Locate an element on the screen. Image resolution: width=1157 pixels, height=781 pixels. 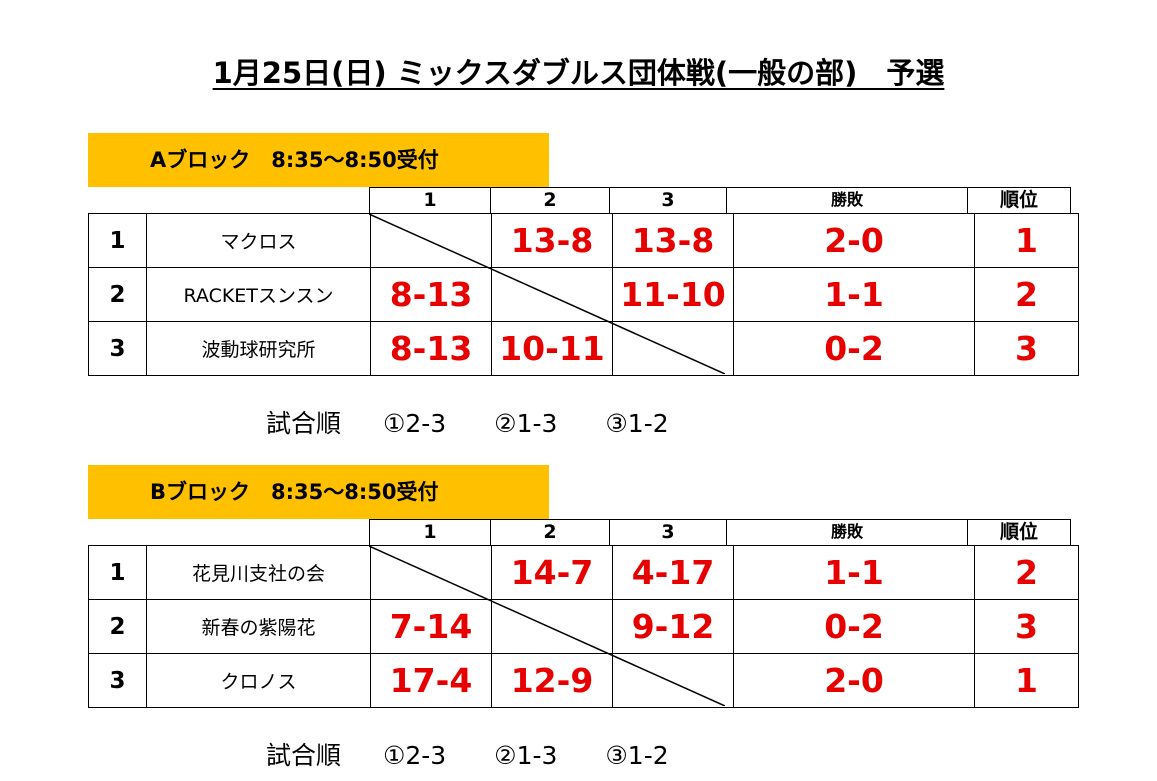
table-row: 3 クロノス 17-4 12-9 2-0 1 is located at coordinates (583, 680).